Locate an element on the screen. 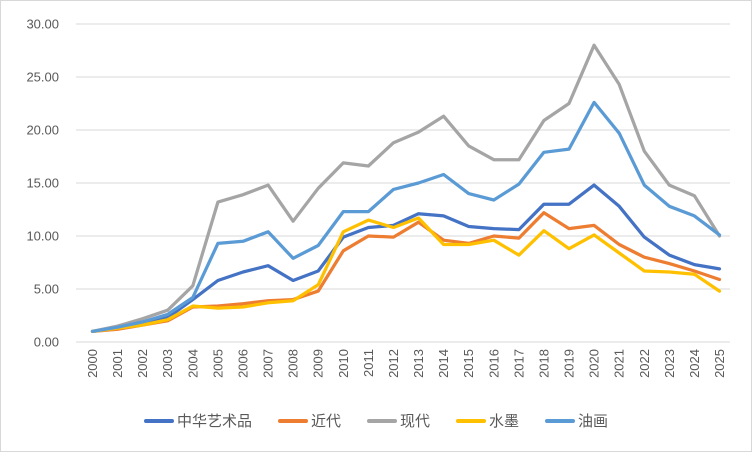  legend-item-4: 油画 is located at coordinates (576, 420).